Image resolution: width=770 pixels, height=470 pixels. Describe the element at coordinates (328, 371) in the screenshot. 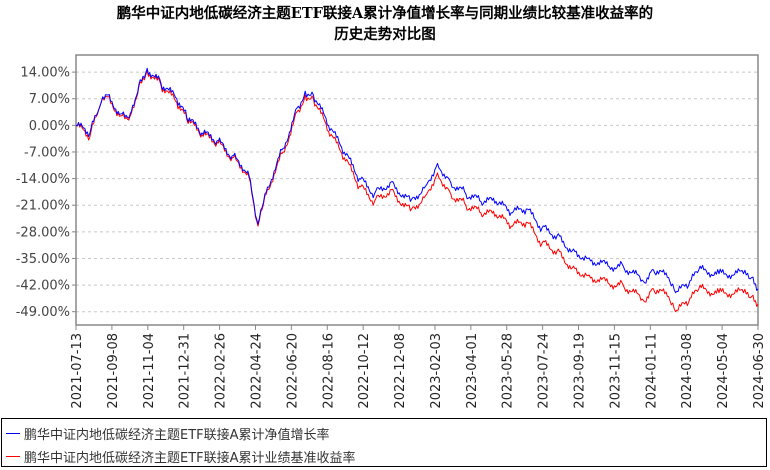

I see `x-tick-label: 2022-08-16` at that location.